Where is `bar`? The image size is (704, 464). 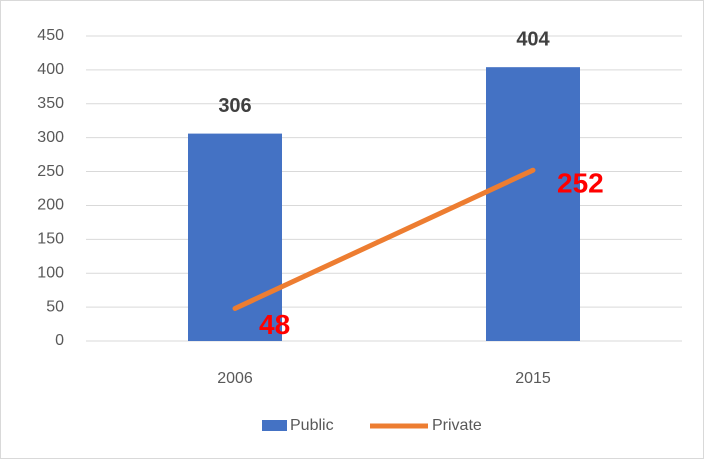
bar is located at coordinates (533, 204).